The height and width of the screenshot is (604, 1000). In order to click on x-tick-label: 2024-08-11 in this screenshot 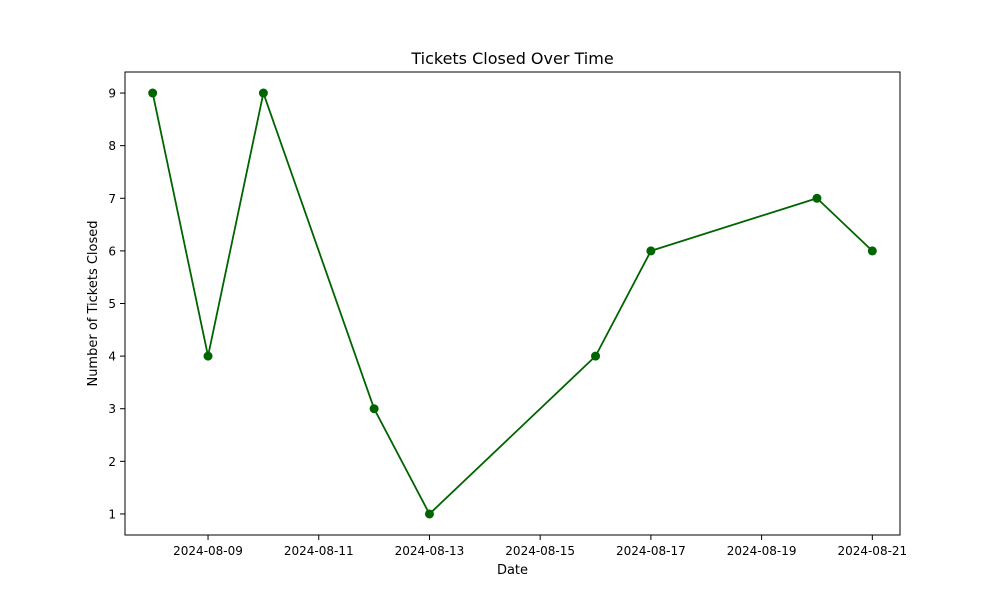, I will do `click(319, 551)`.